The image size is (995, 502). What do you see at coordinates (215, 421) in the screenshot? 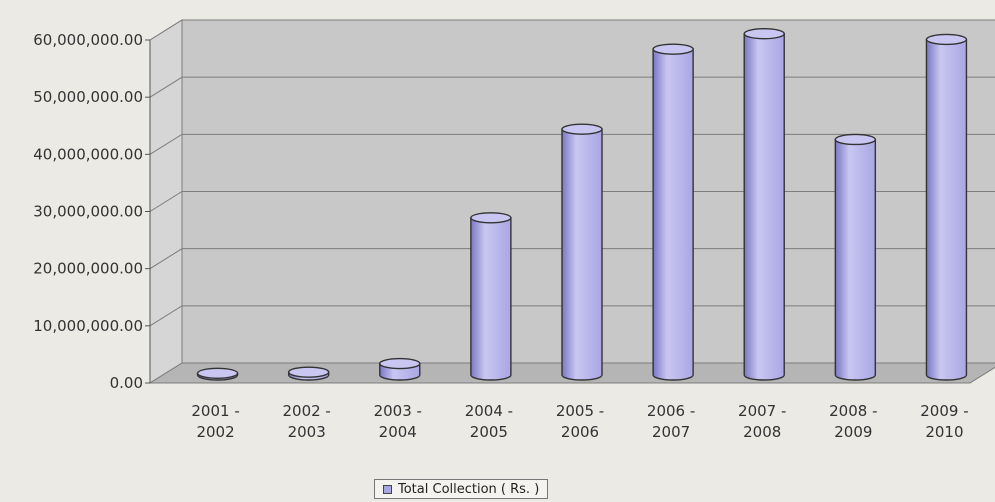
I see `x-tick-label: 2001 -2002` at bounding box center [215, 421].